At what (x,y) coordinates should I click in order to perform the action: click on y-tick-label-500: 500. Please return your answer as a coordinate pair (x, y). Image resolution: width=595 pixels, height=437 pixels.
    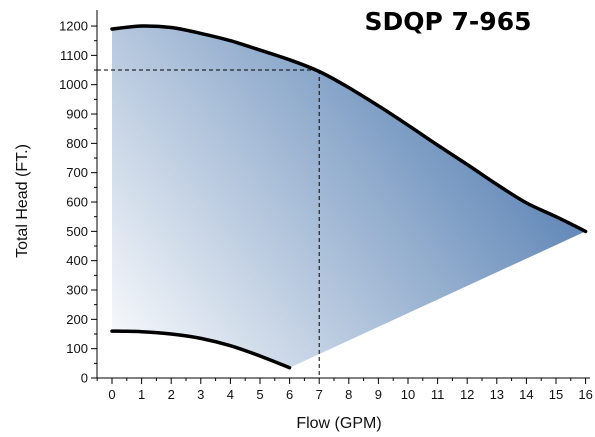
    Looking at the image, I should click on (77, 231).